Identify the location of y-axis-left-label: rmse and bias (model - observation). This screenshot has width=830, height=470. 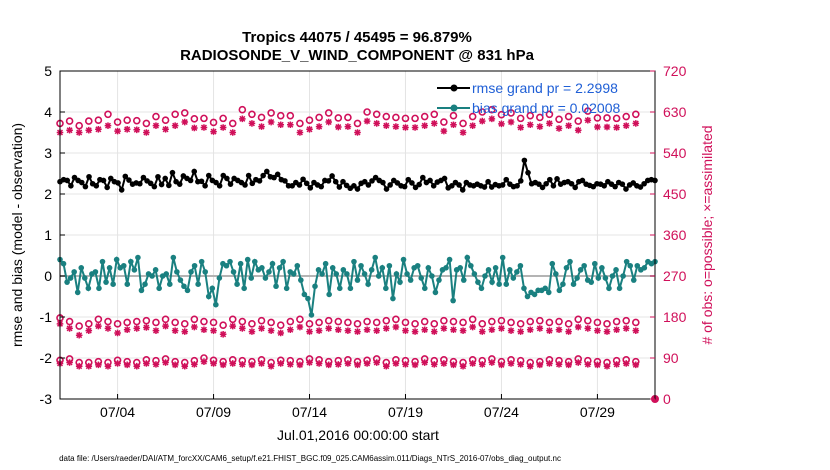
(17, 235).